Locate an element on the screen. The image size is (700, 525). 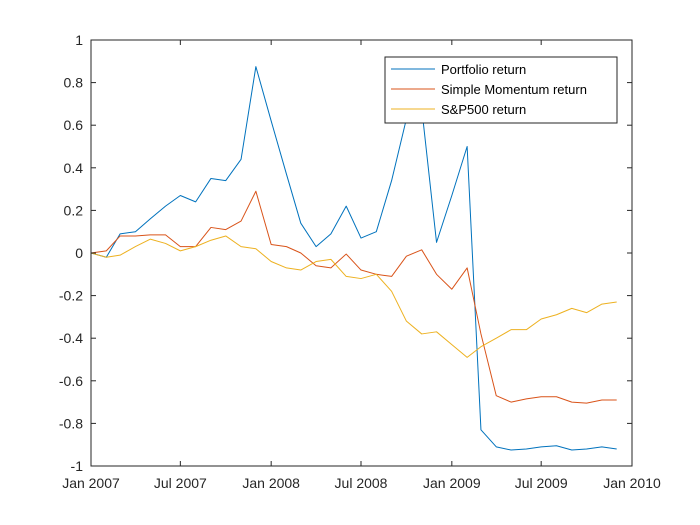
y-tick-label: 1 is located at coordinates (79, 40).